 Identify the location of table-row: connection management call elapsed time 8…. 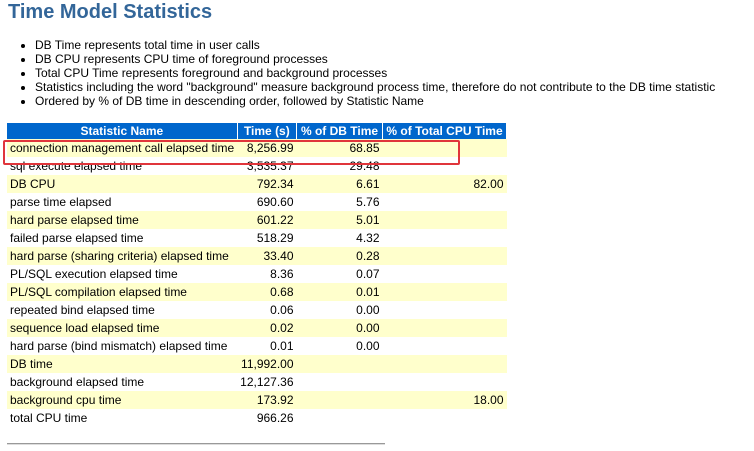
(257, 148).